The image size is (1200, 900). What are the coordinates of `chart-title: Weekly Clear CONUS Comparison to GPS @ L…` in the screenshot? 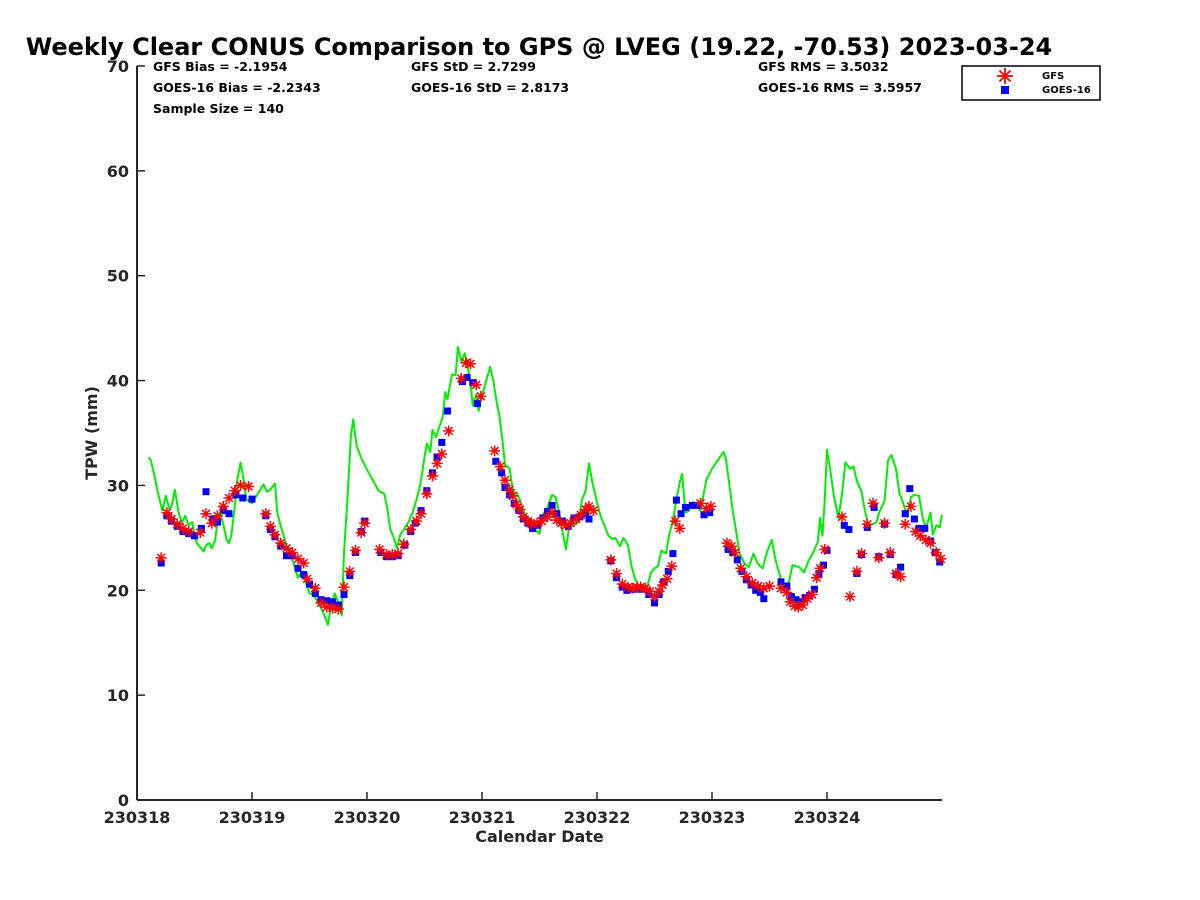 It's located at (539, 47).